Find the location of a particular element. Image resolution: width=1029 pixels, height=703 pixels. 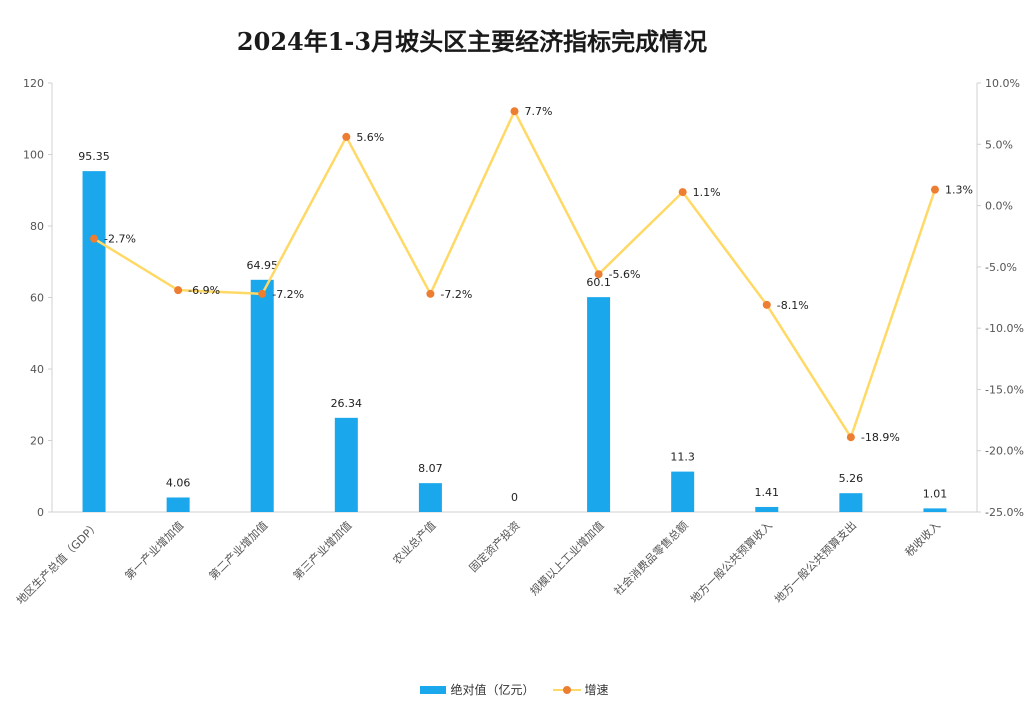

category-label: 社会消费品零售总额 is located at coordinates (651, 558).